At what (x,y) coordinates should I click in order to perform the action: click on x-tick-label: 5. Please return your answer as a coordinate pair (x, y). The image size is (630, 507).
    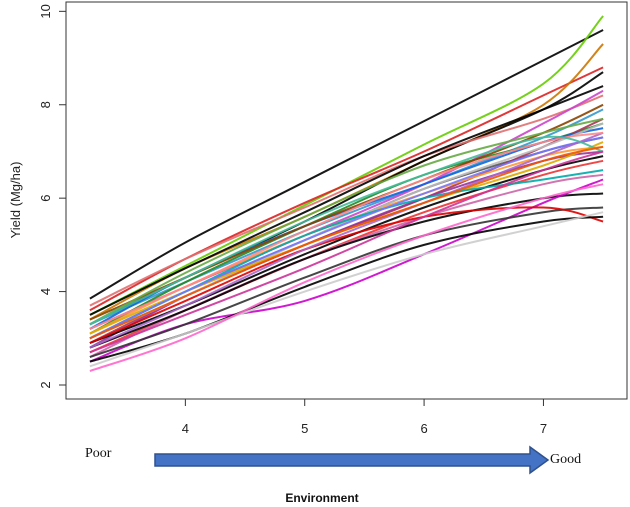
    Looking at the image, I should click on (304, 428).